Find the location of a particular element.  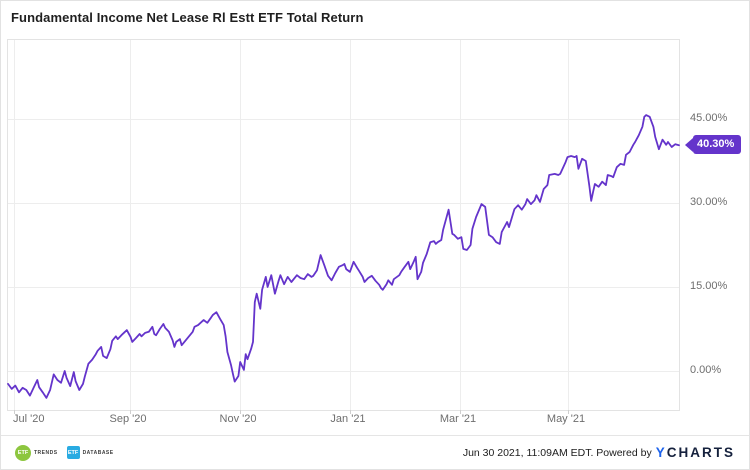

gridline-vertical-jan21 is located at coordinates (350, 225).